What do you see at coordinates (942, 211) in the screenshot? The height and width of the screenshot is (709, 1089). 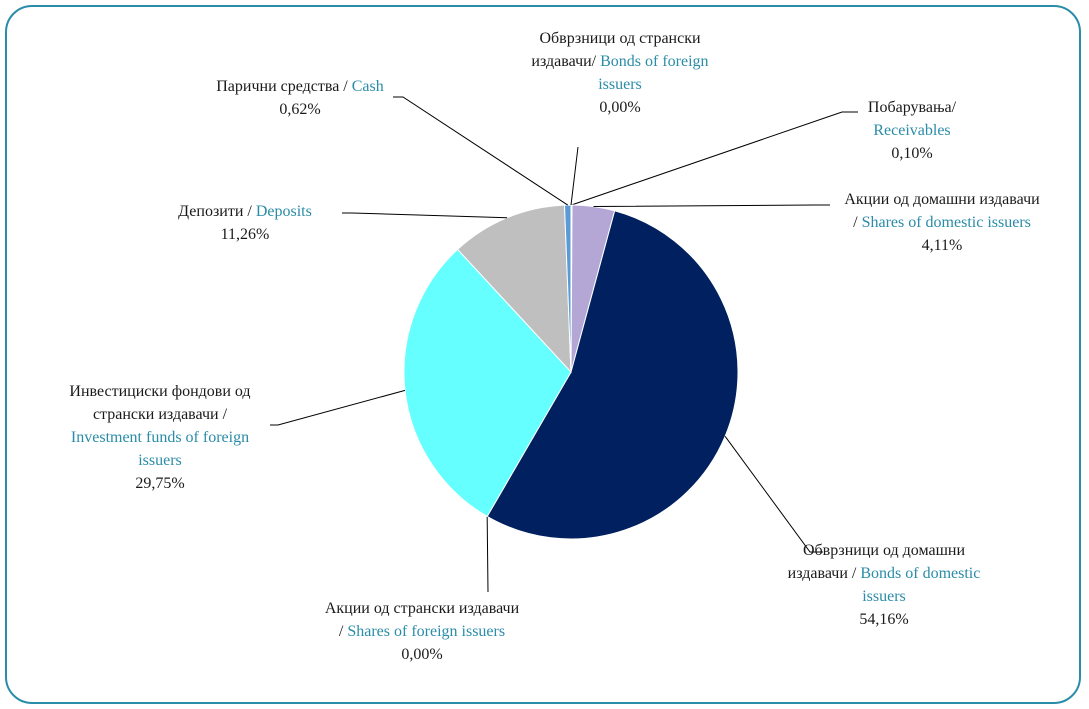 I see `label-mk: Акции од домашни издавачи /` at bounding box center [942, 211].